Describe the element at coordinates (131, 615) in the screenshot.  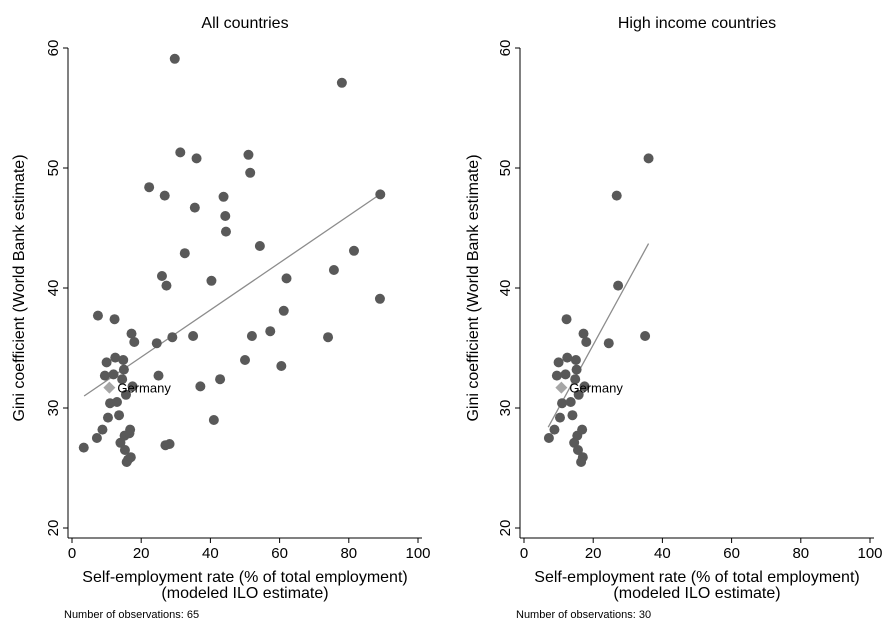
I see `observations-note: Number of observations: 65` at that location.